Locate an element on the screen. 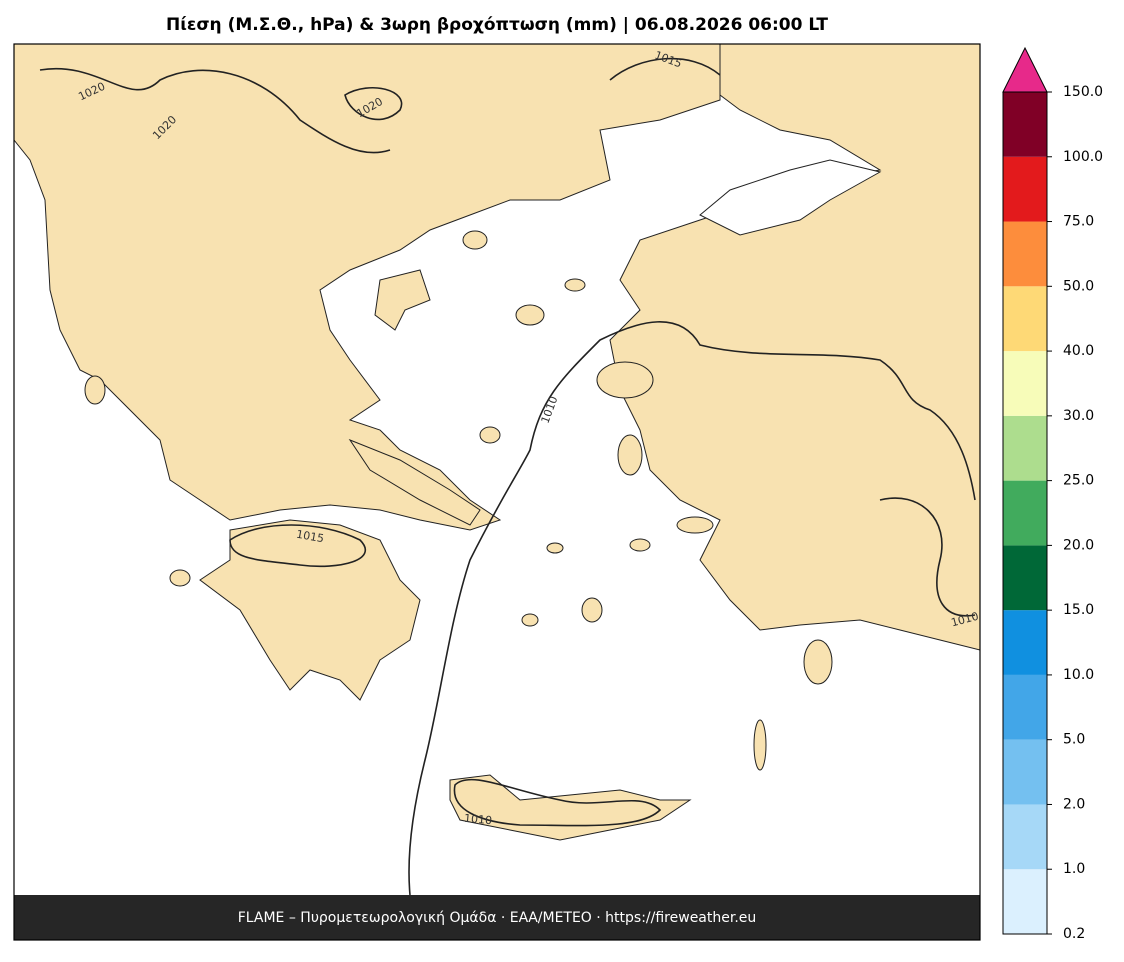 The width and height of the screenshot is (1124, 962). colorbar-tick-label: 0.2 is located at coordinates (1074, 934).